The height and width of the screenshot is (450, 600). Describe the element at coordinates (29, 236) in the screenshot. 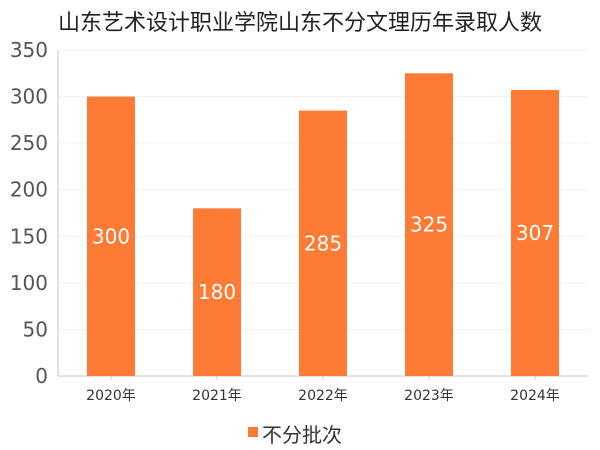

I see `y-tick-label: 150` at that location.